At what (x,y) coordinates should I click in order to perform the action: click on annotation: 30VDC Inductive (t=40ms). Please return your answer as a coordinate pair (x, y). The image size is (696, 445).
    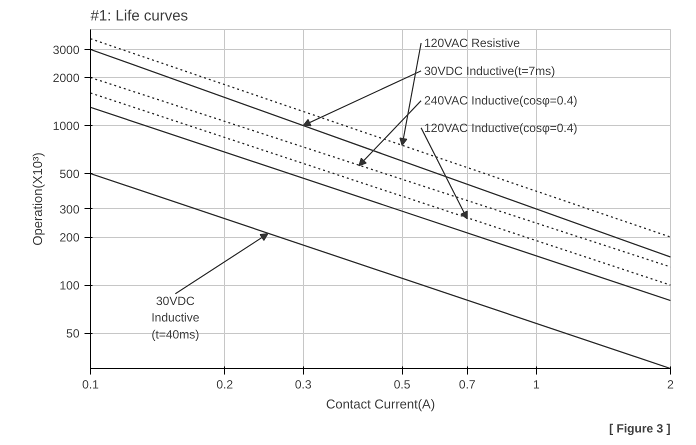
    Looking at the image, I should click on (175, 318).